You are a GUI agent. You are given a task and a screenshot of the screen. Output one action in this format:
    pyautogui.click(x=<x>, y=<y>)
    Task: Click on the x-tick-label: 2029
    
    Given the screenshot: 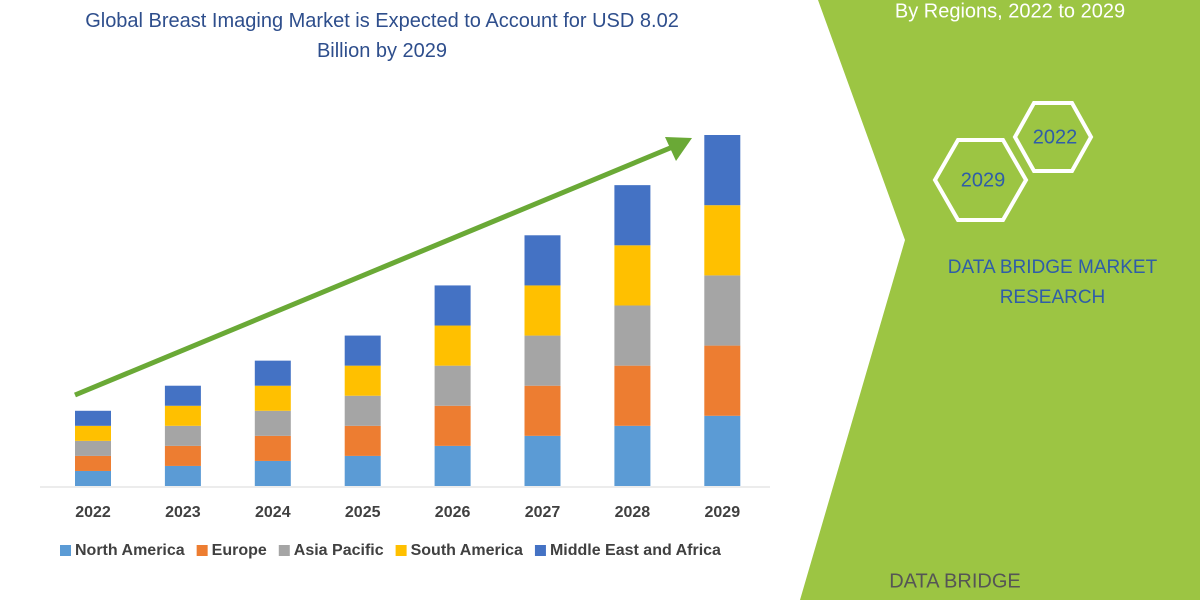 What is the action you would take?
    pyautogui.click(x=723, y=512)
    